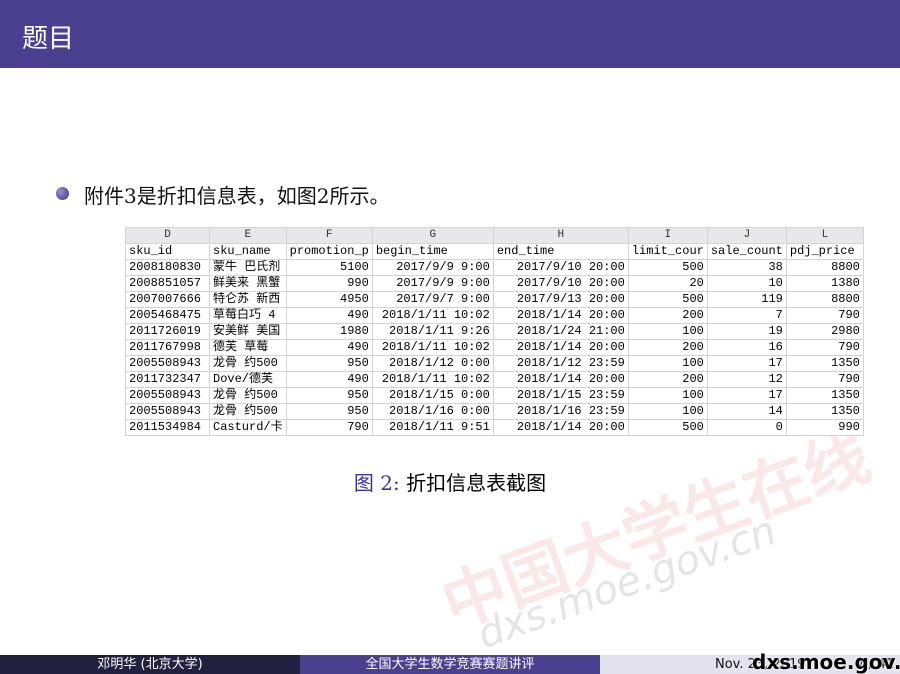 The width and height of the screenshot is (900, 674). Describe the element at coordinates (746, 299) in the screenshot. I see `cell: 119` at that location.